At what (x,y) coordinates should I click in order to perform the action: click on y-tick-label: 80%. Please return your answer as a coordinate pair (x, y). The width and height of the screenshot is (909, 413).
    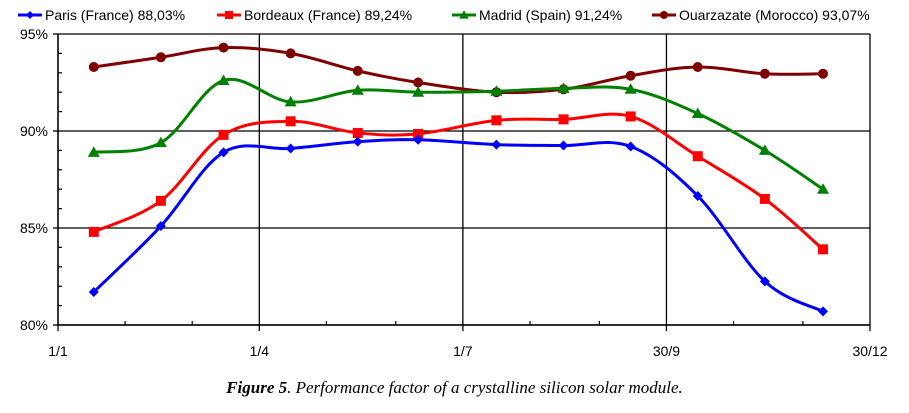
    Looking at the image, I should click on (34, 325).